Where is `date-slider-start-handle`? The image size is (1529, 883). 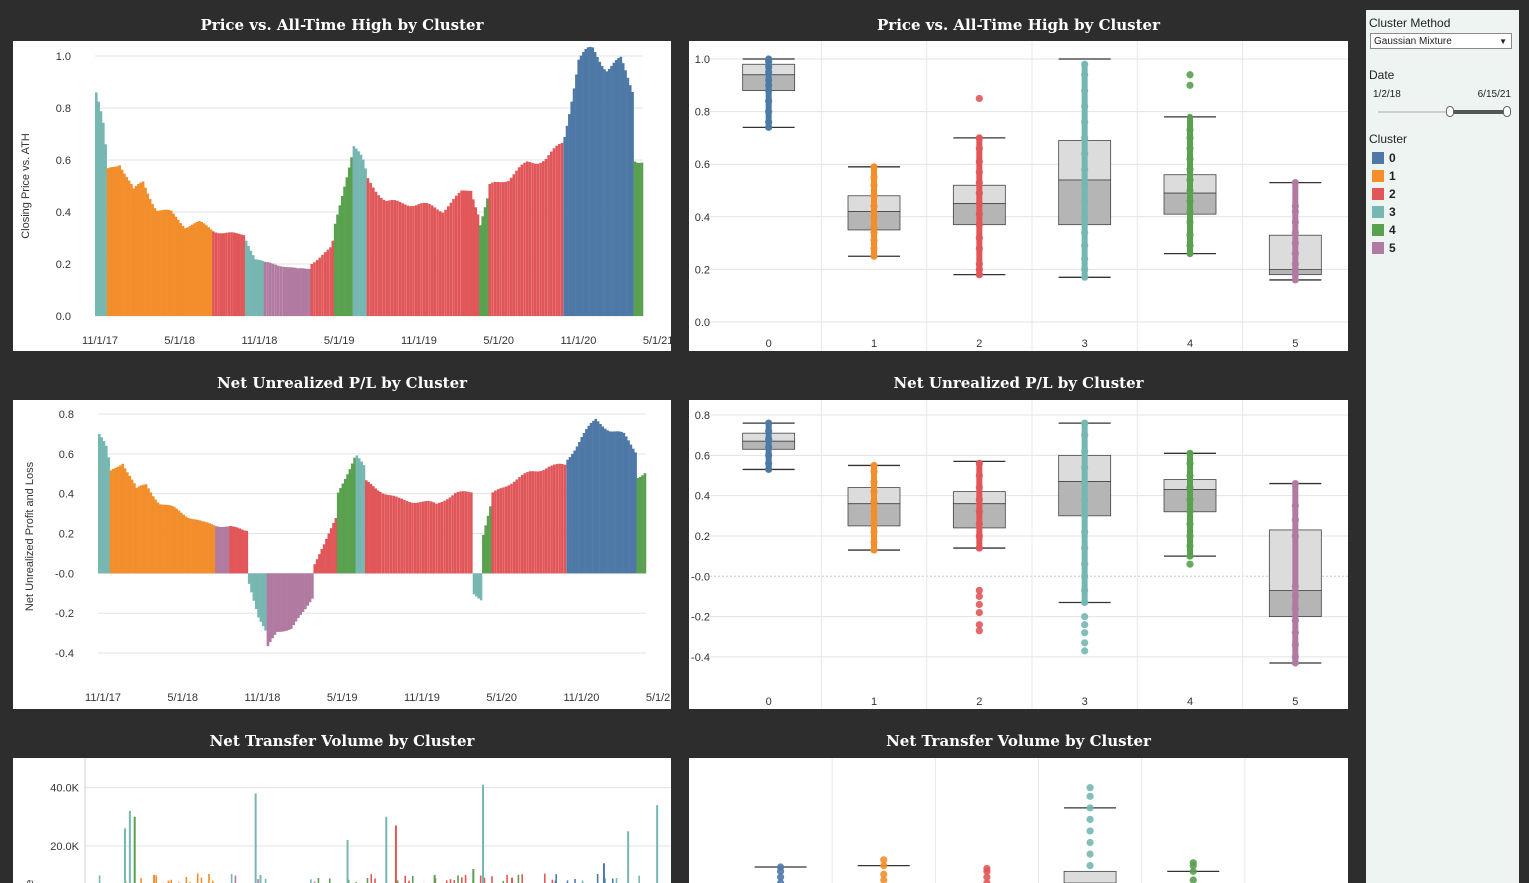
date-slider-start-handle is located at coordinates (1450, 111).